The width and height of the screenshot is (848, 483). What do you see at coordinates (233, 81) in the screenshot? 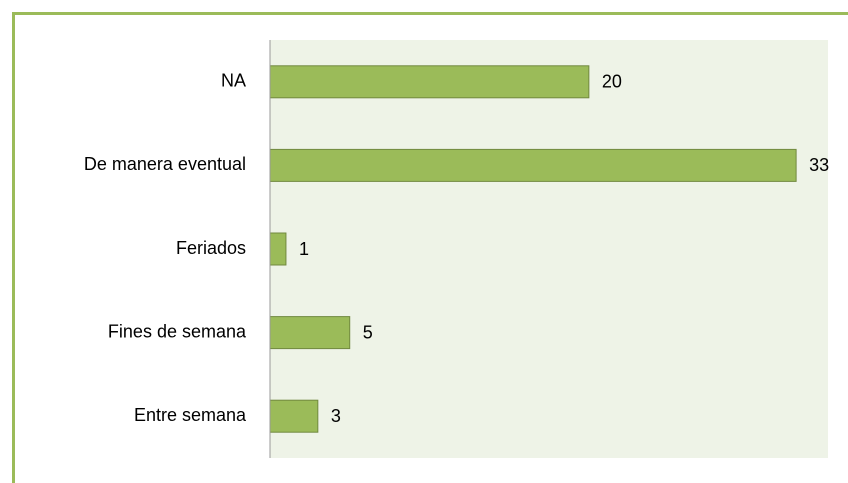
I see `y-tick-label: NA` at bounding box center [233, 81].